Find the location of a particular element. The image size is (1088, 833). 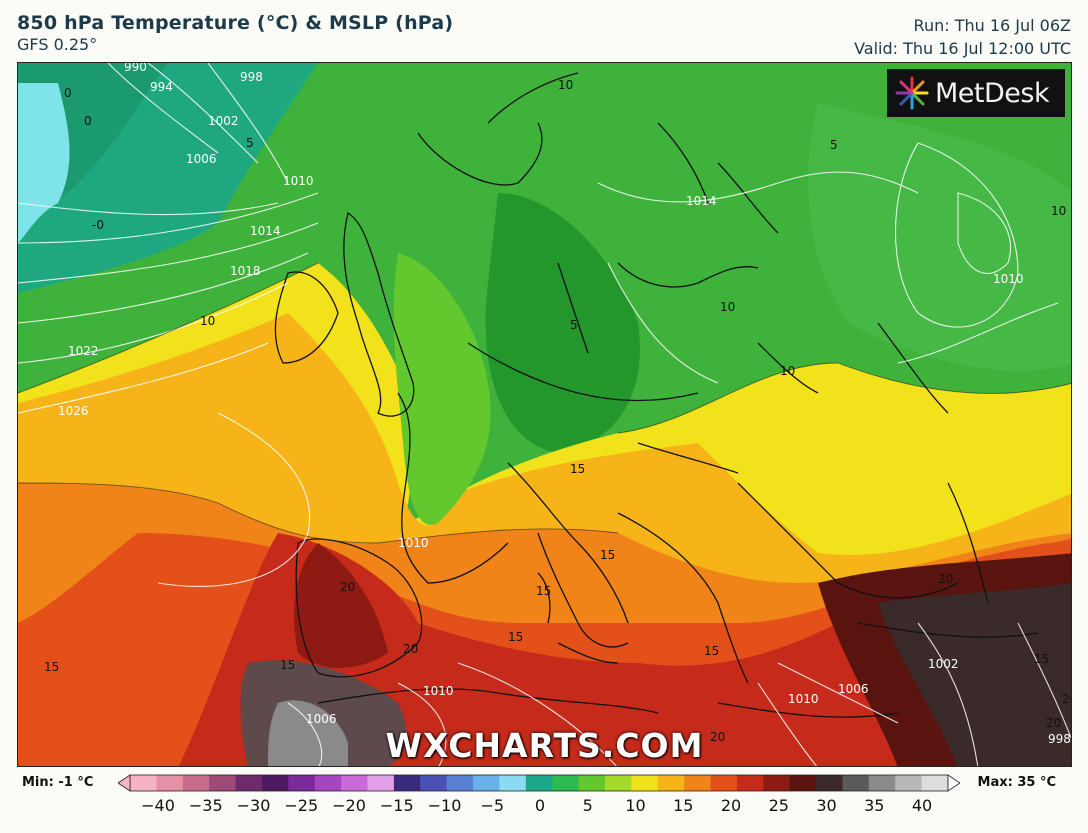

colorbar-ticks: −40 −35 −30 −25 −20 −15 −10 −5 0 5 10 15 20 25 30 35 40 is located at coordinates (544, 808).